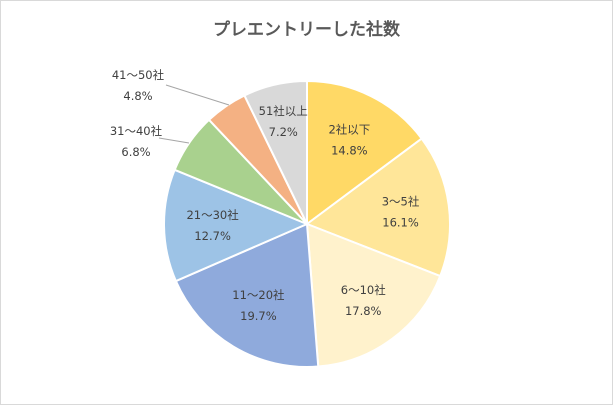 The height and width of the screenshot is (405, 613). I want to click on value-label: 16.1%, so click(400, 222).